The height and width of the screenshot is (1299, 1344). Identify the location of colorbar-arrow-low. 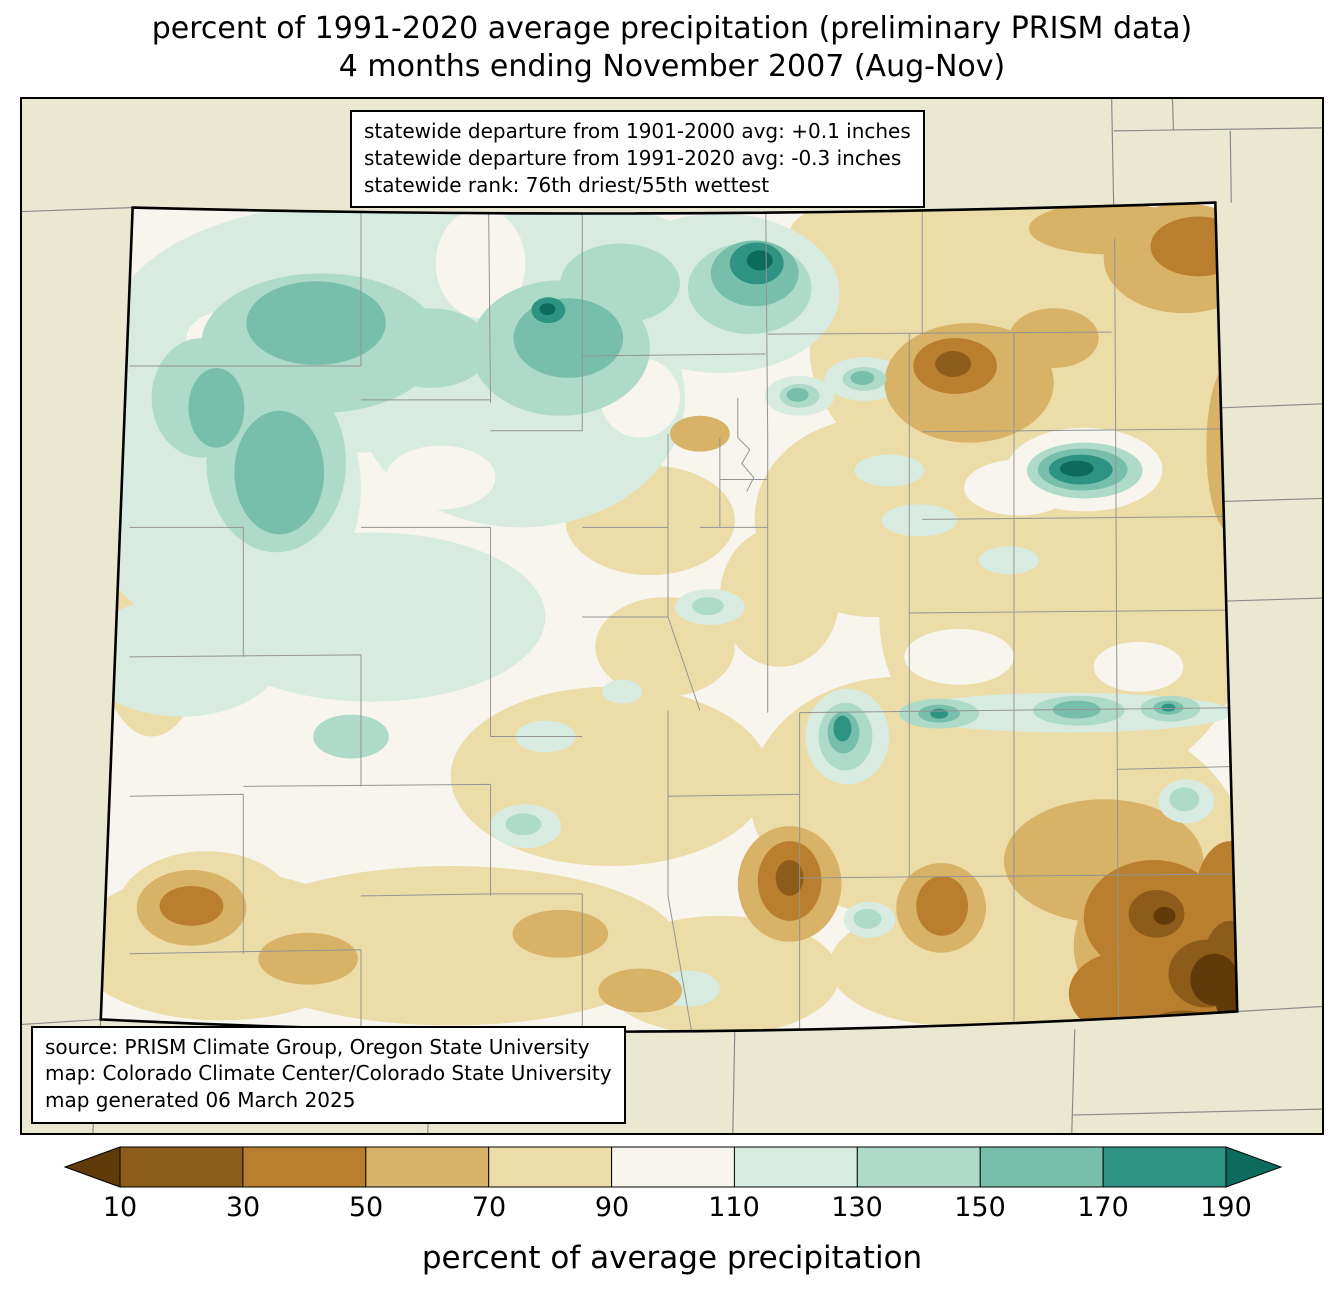
(92, 1167).